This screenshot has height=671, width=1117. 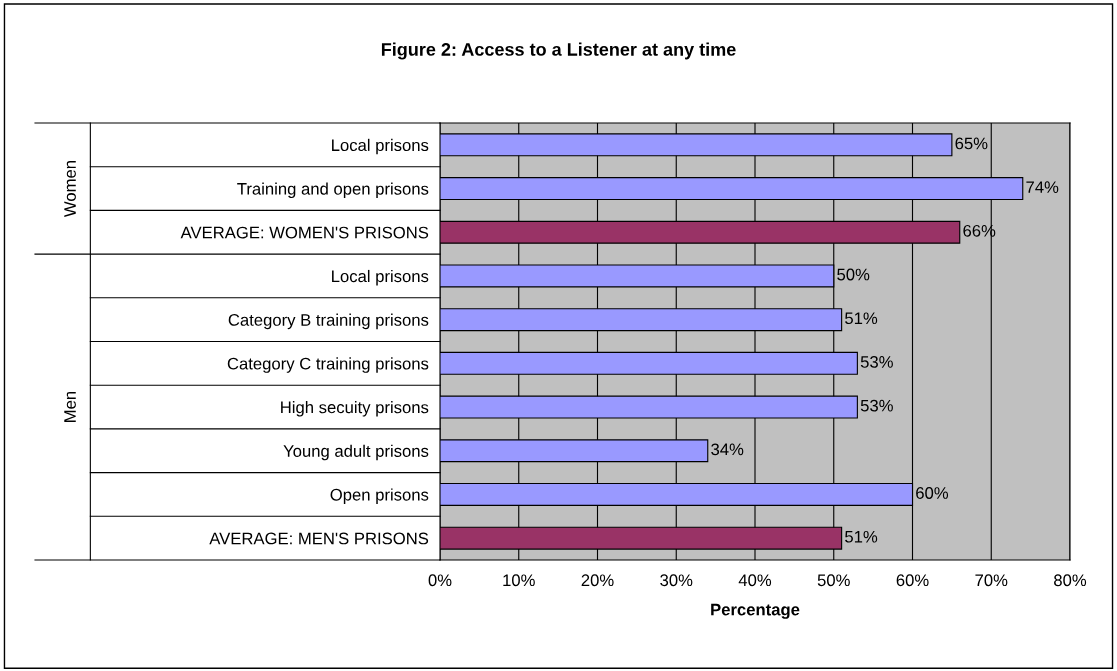 What do you see at coordinates (991, 580) in the screenshot?
I see `x-tick-label: 70%` at bounding box center [991, 580].